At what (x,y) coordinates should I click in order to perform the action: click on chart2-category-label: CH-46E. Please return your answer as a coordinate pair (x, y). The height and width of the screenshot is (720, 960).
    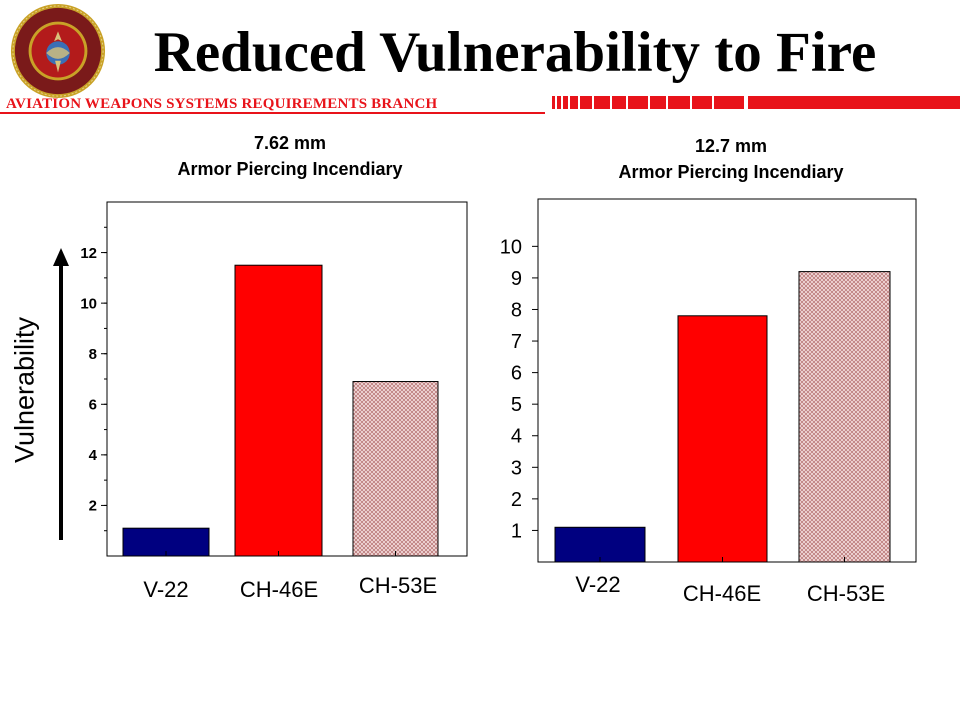
    Looking at the image, I should click on (722, 593).